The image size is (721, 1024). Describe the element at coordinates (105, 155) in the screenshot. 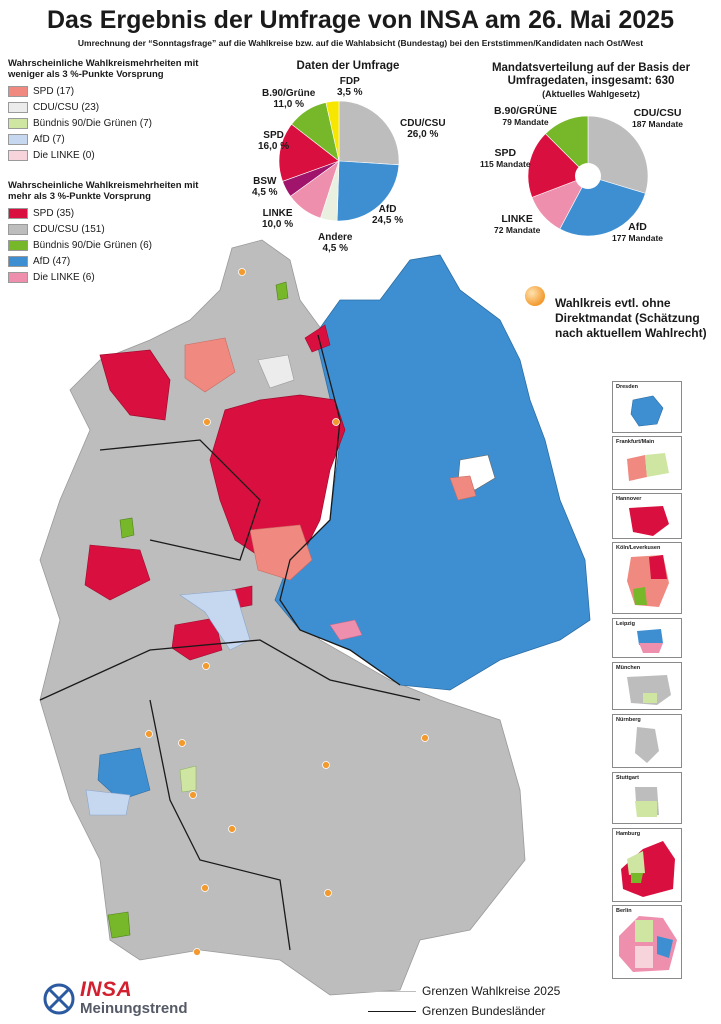

I see `legend-item: Die LINKE (0)` at that location.